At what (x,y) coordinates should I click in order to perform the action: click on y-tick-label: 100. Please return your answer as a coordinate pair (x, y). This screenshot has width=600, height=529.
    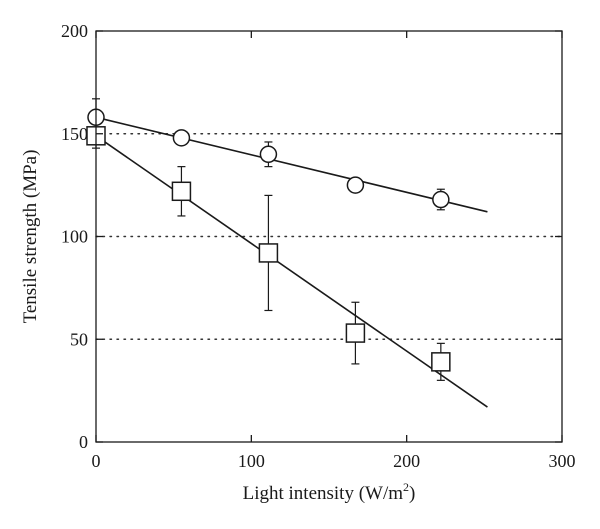
    Looking at the image, I should click on (74, 237).